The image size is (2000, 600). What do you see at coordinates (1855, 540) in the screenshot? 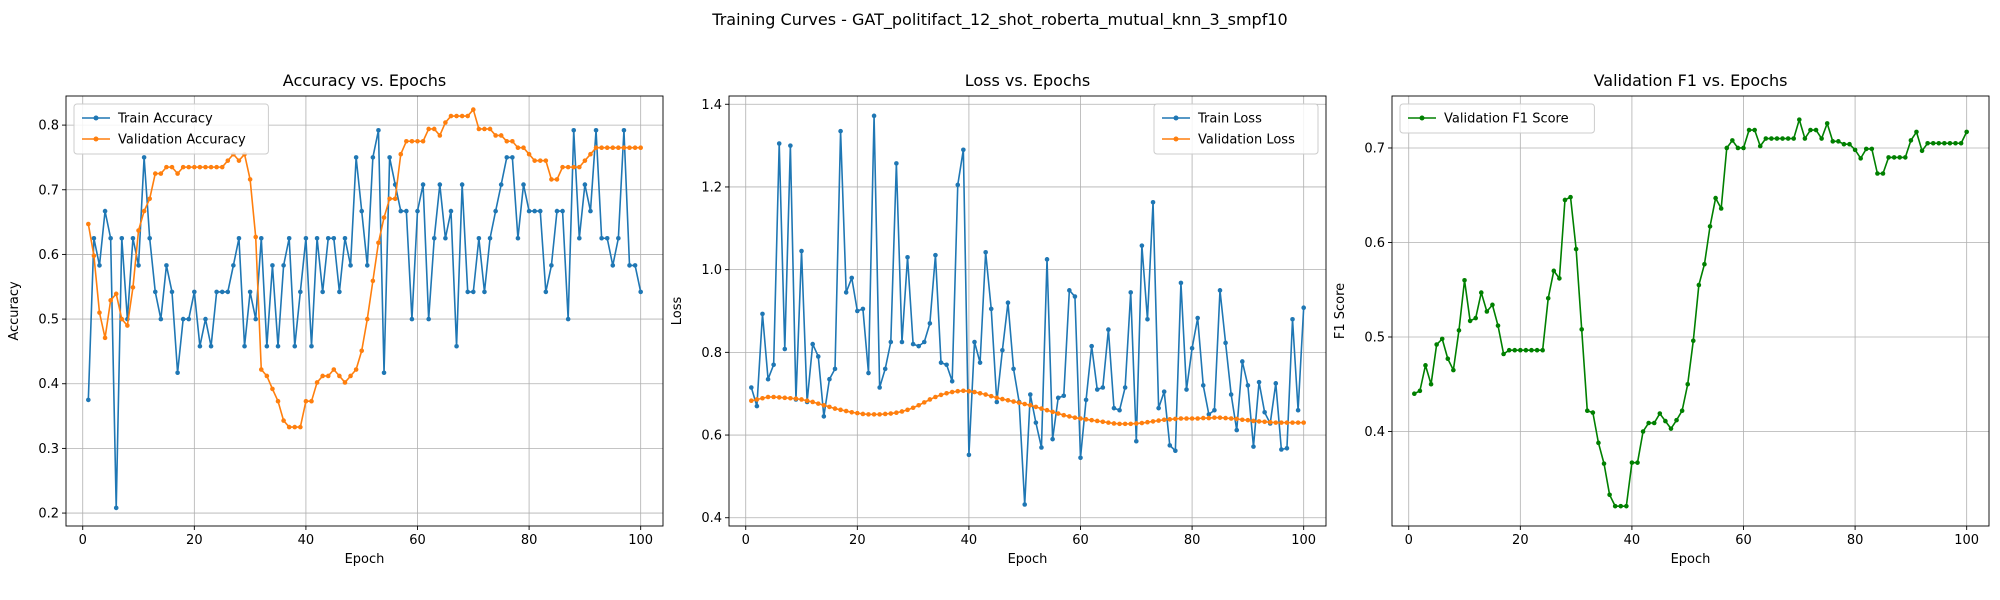
I see `x-tick-label: 80` at bounding box center [1855, 540].